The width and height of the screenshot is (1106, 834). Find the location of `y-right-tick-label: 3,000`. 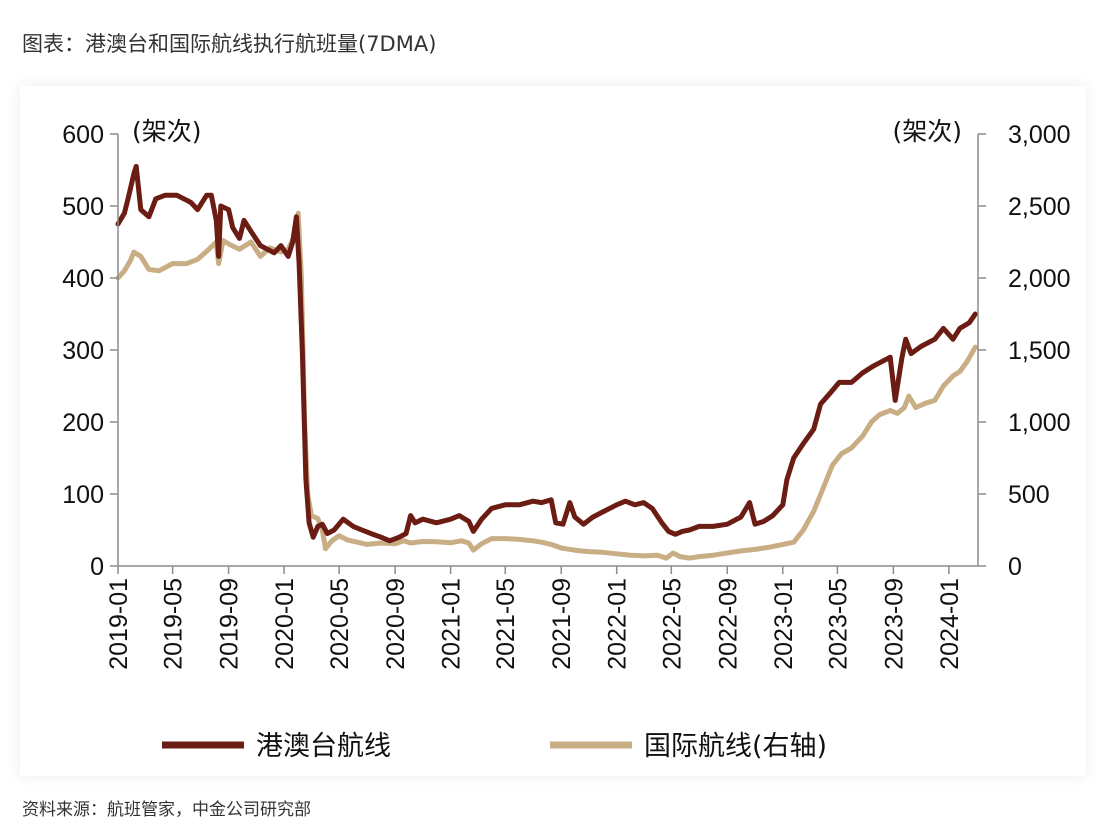

y-right-tick-label: 3,000 is located at coordinates (1039, 135).